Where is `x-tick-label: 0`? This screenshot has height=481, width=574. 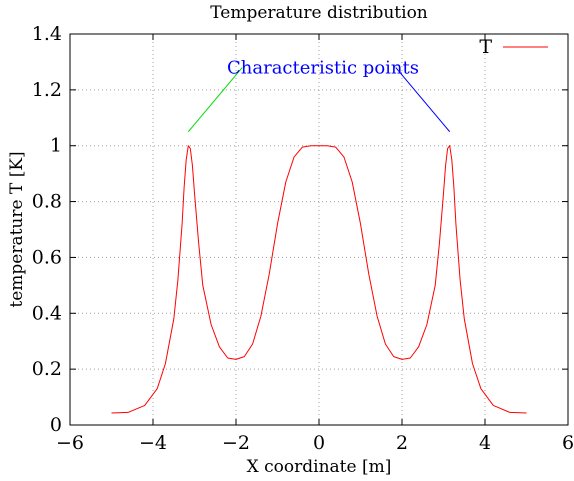 x-tick-label: 0 is located at coordinates (319, 443).